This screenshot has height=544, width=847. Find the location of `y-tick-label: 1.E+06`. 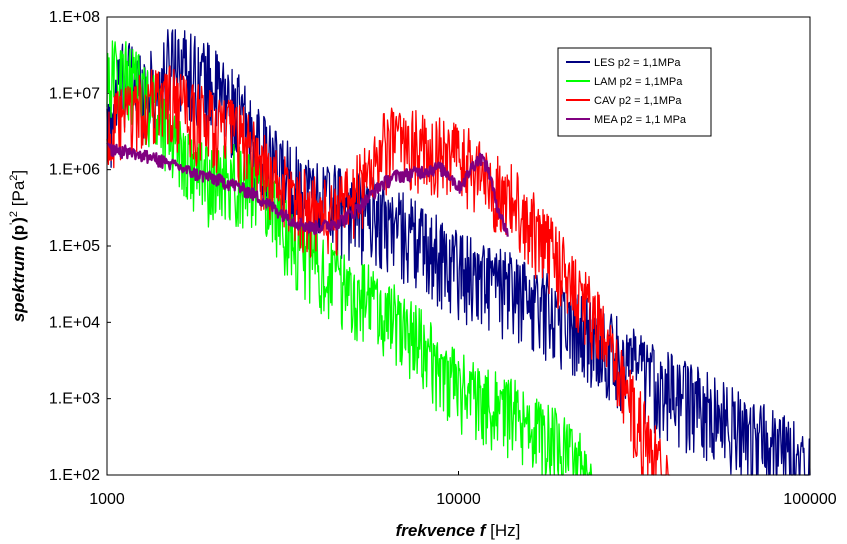

y-tick-label: 1.E+06 is located at coordinates (74, 170).